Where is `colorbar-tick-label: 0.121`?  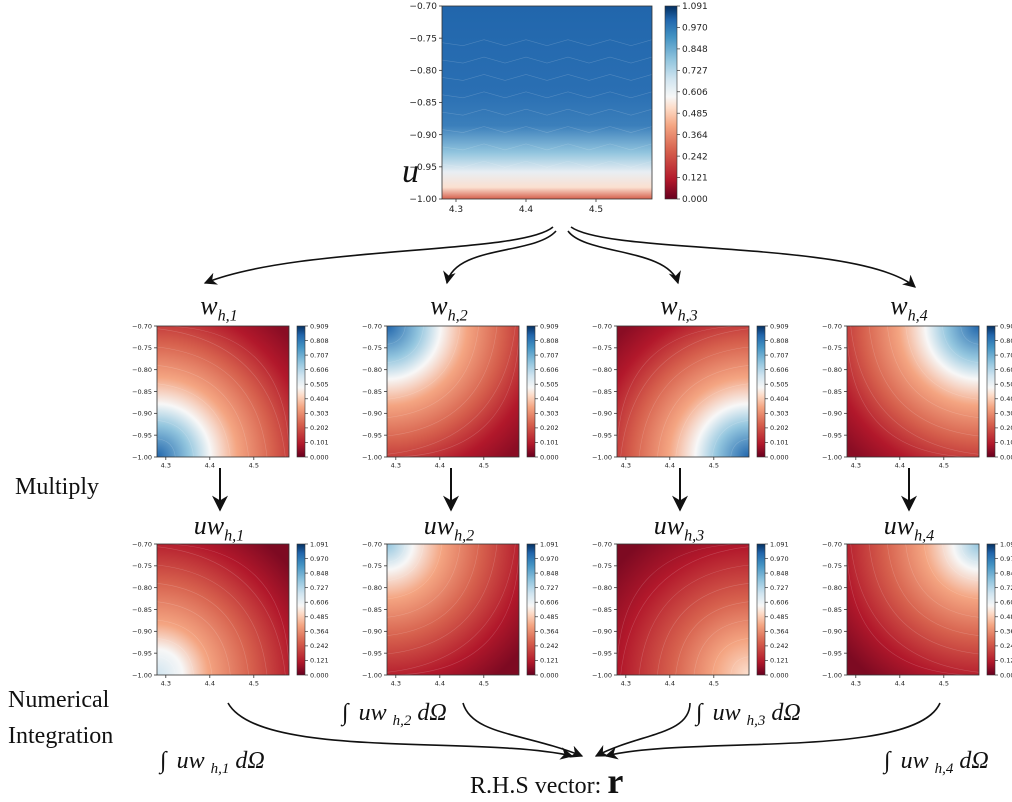
colorbar-tick-label: 0.121 is located at coordinates (319, 661).